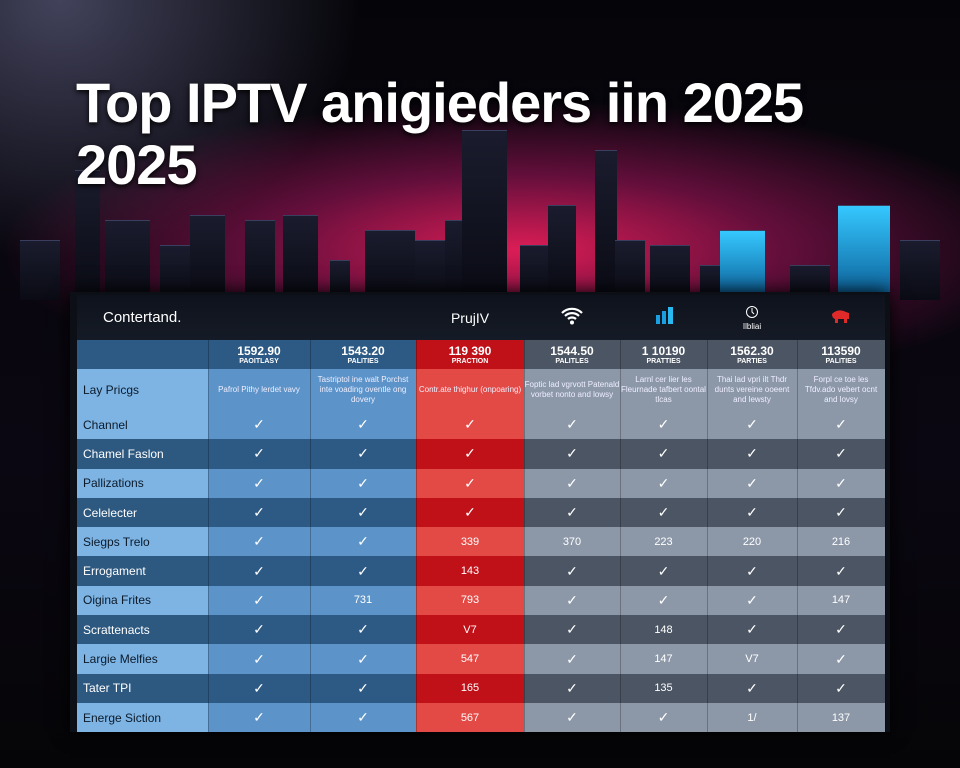  I want to click on column-header-6: Ilbliai, so click(752, 317).